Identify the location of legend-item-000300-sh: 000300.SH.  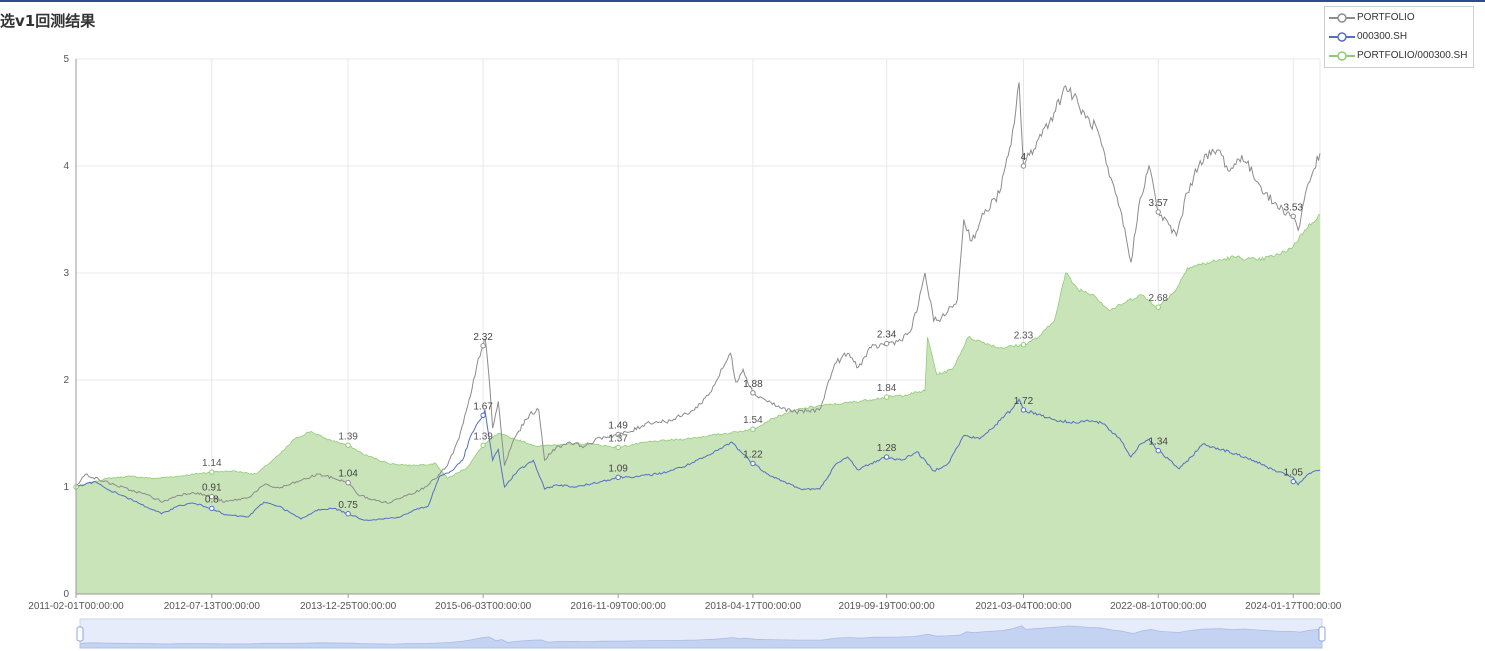
(1400, 37).